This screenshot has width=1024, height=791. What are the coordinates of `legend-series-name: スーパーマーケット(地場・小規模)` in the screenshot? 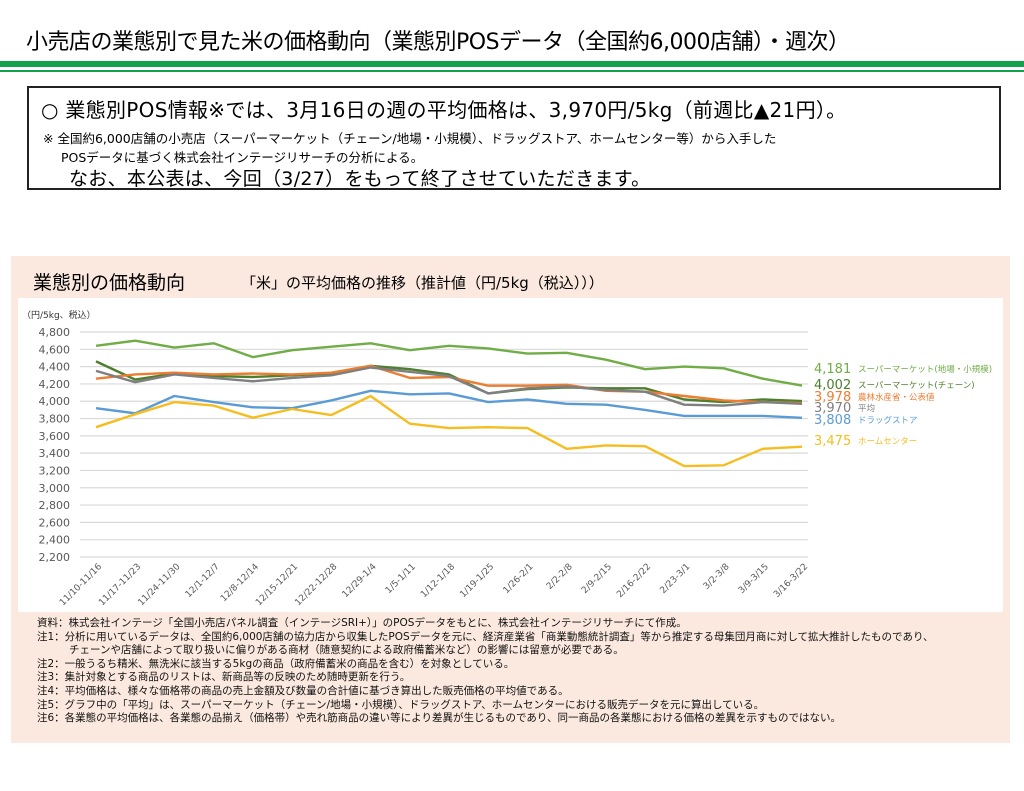 It's located at (925, 369).